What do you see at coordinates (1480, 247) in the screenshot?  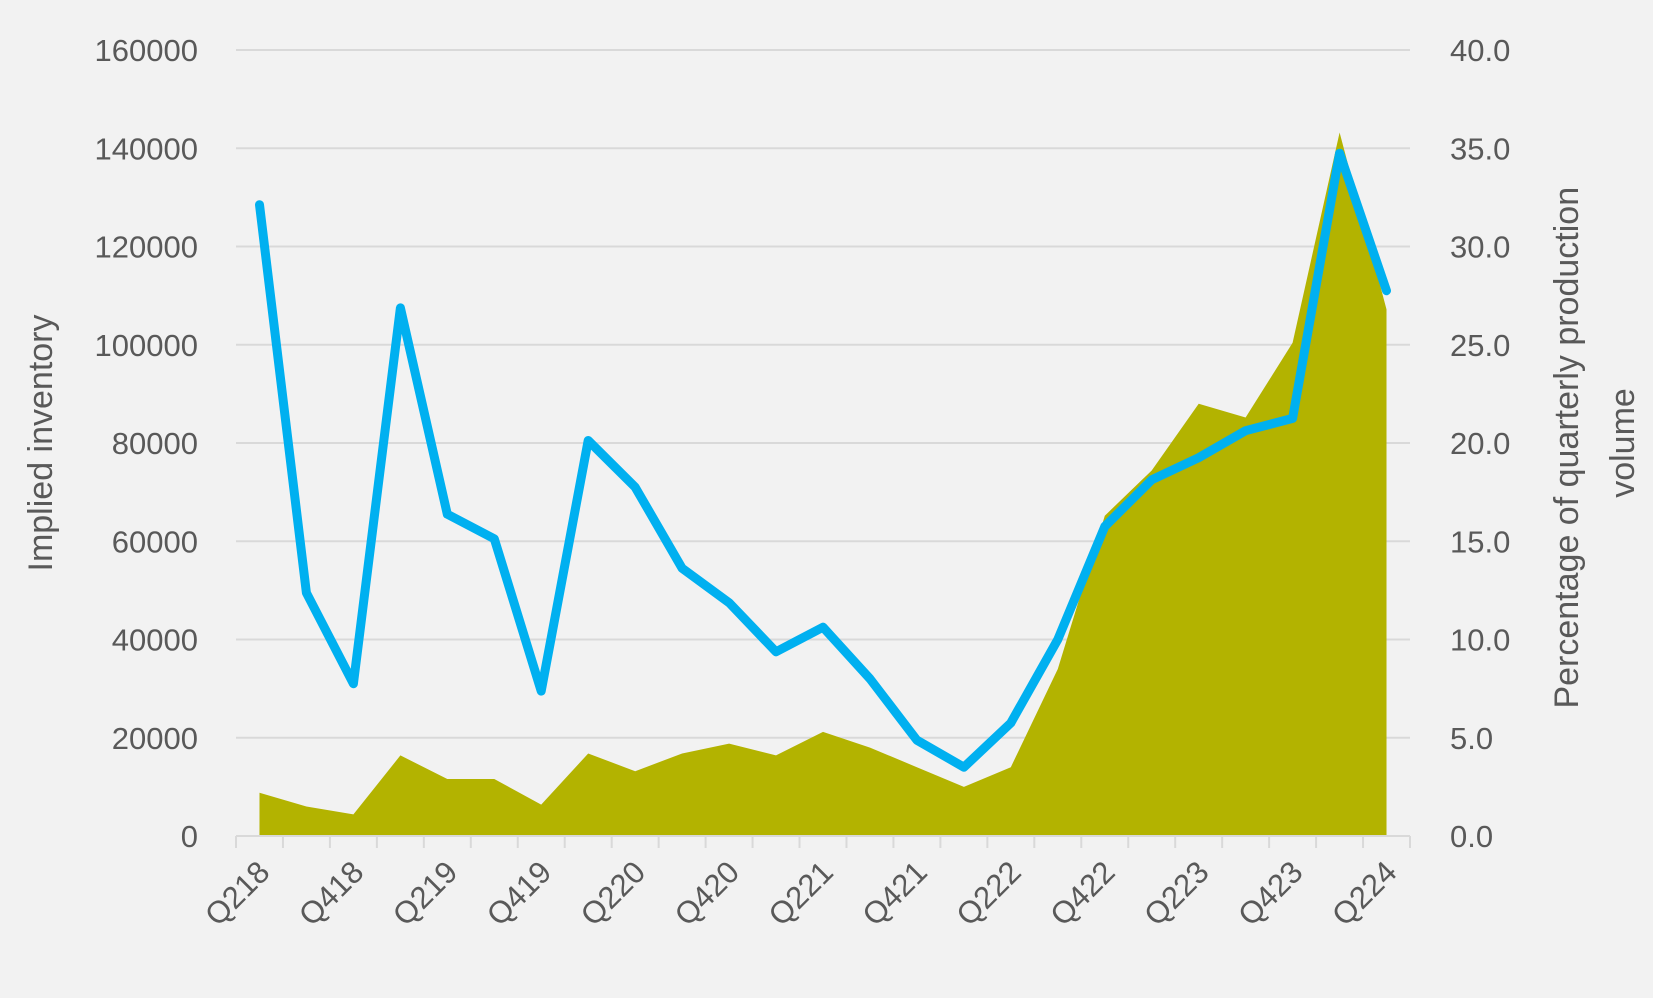 I see `right-tick-label: 30.0` at bounding box center [1480, 247].